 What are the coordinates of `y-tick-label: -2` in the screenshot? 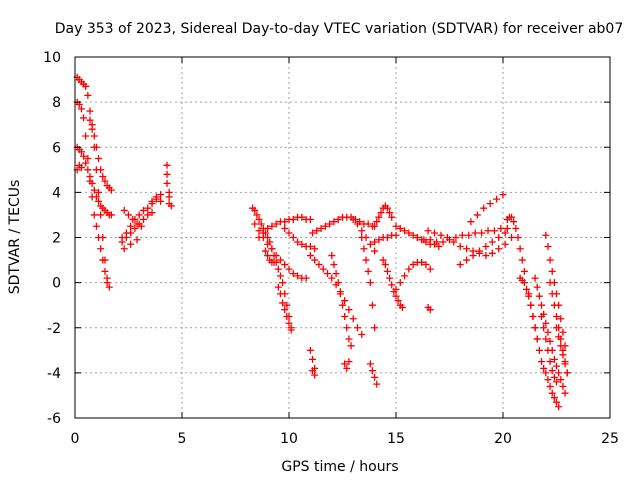 It's located at (54, 329).